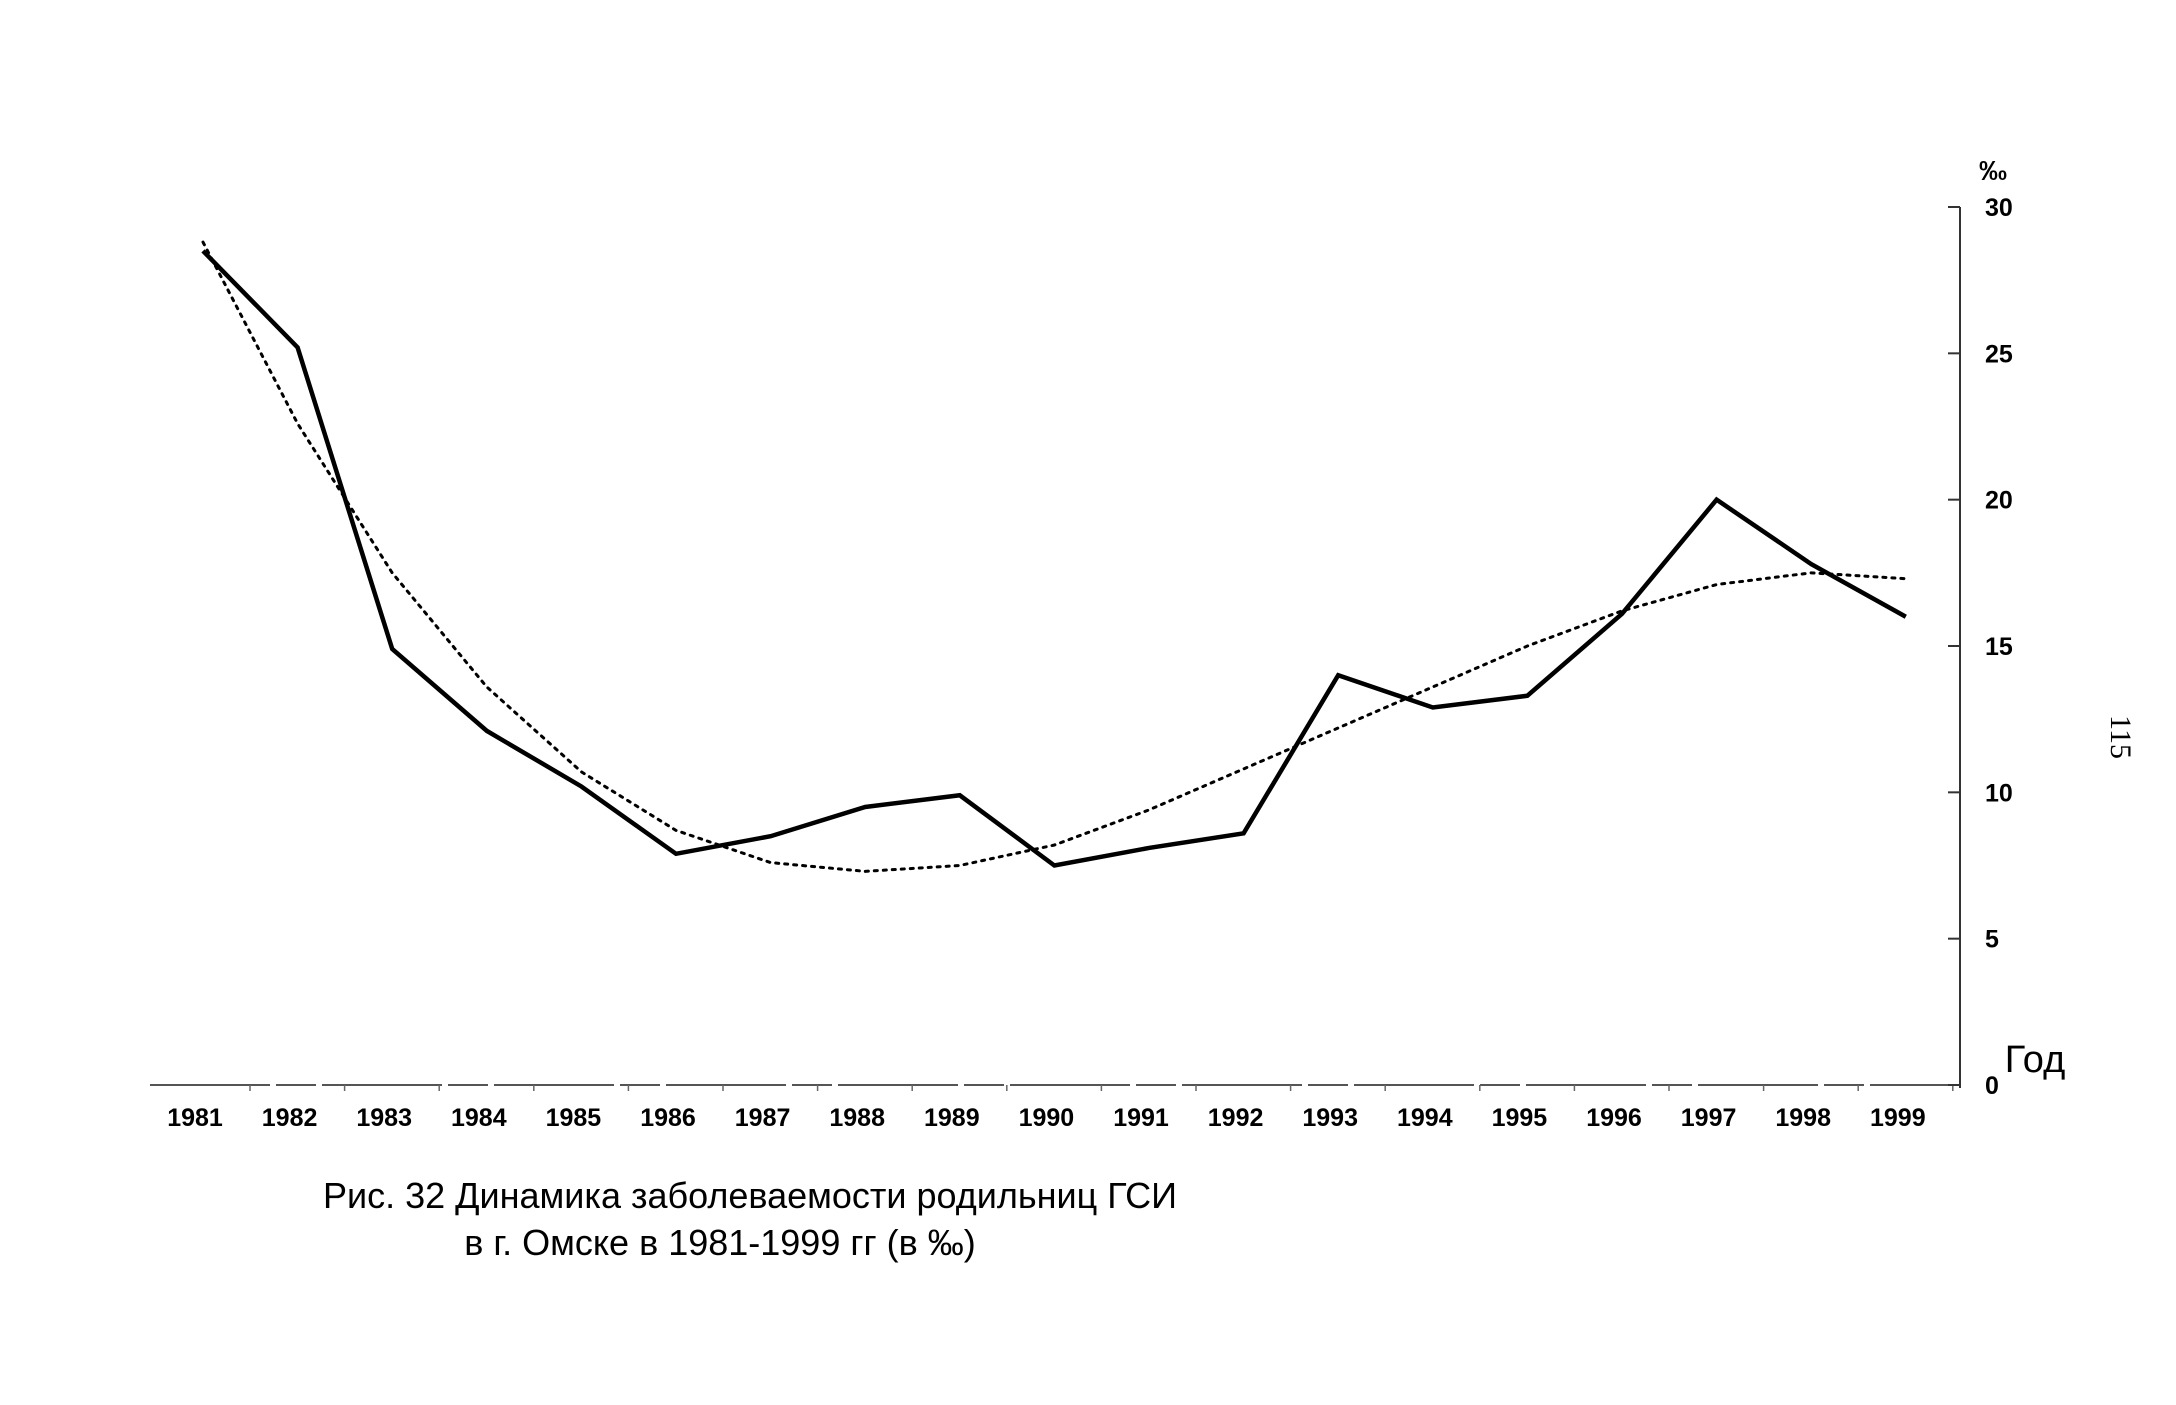  Describe the element at coordinates (574, 1118) in the screenshot. I see `x-tick-label: 1985` at that location.